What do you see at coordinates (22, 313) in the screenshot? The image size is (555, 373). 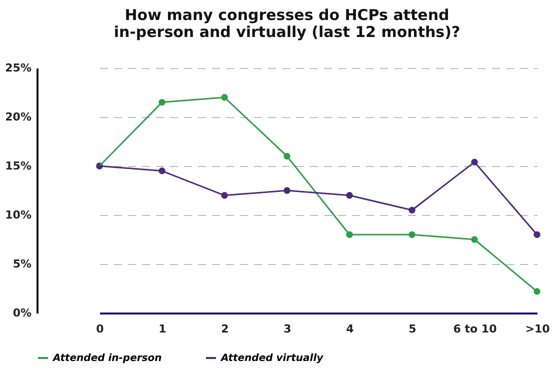 I see `y-tick-label: 0%` at bounding box center [22, 313].